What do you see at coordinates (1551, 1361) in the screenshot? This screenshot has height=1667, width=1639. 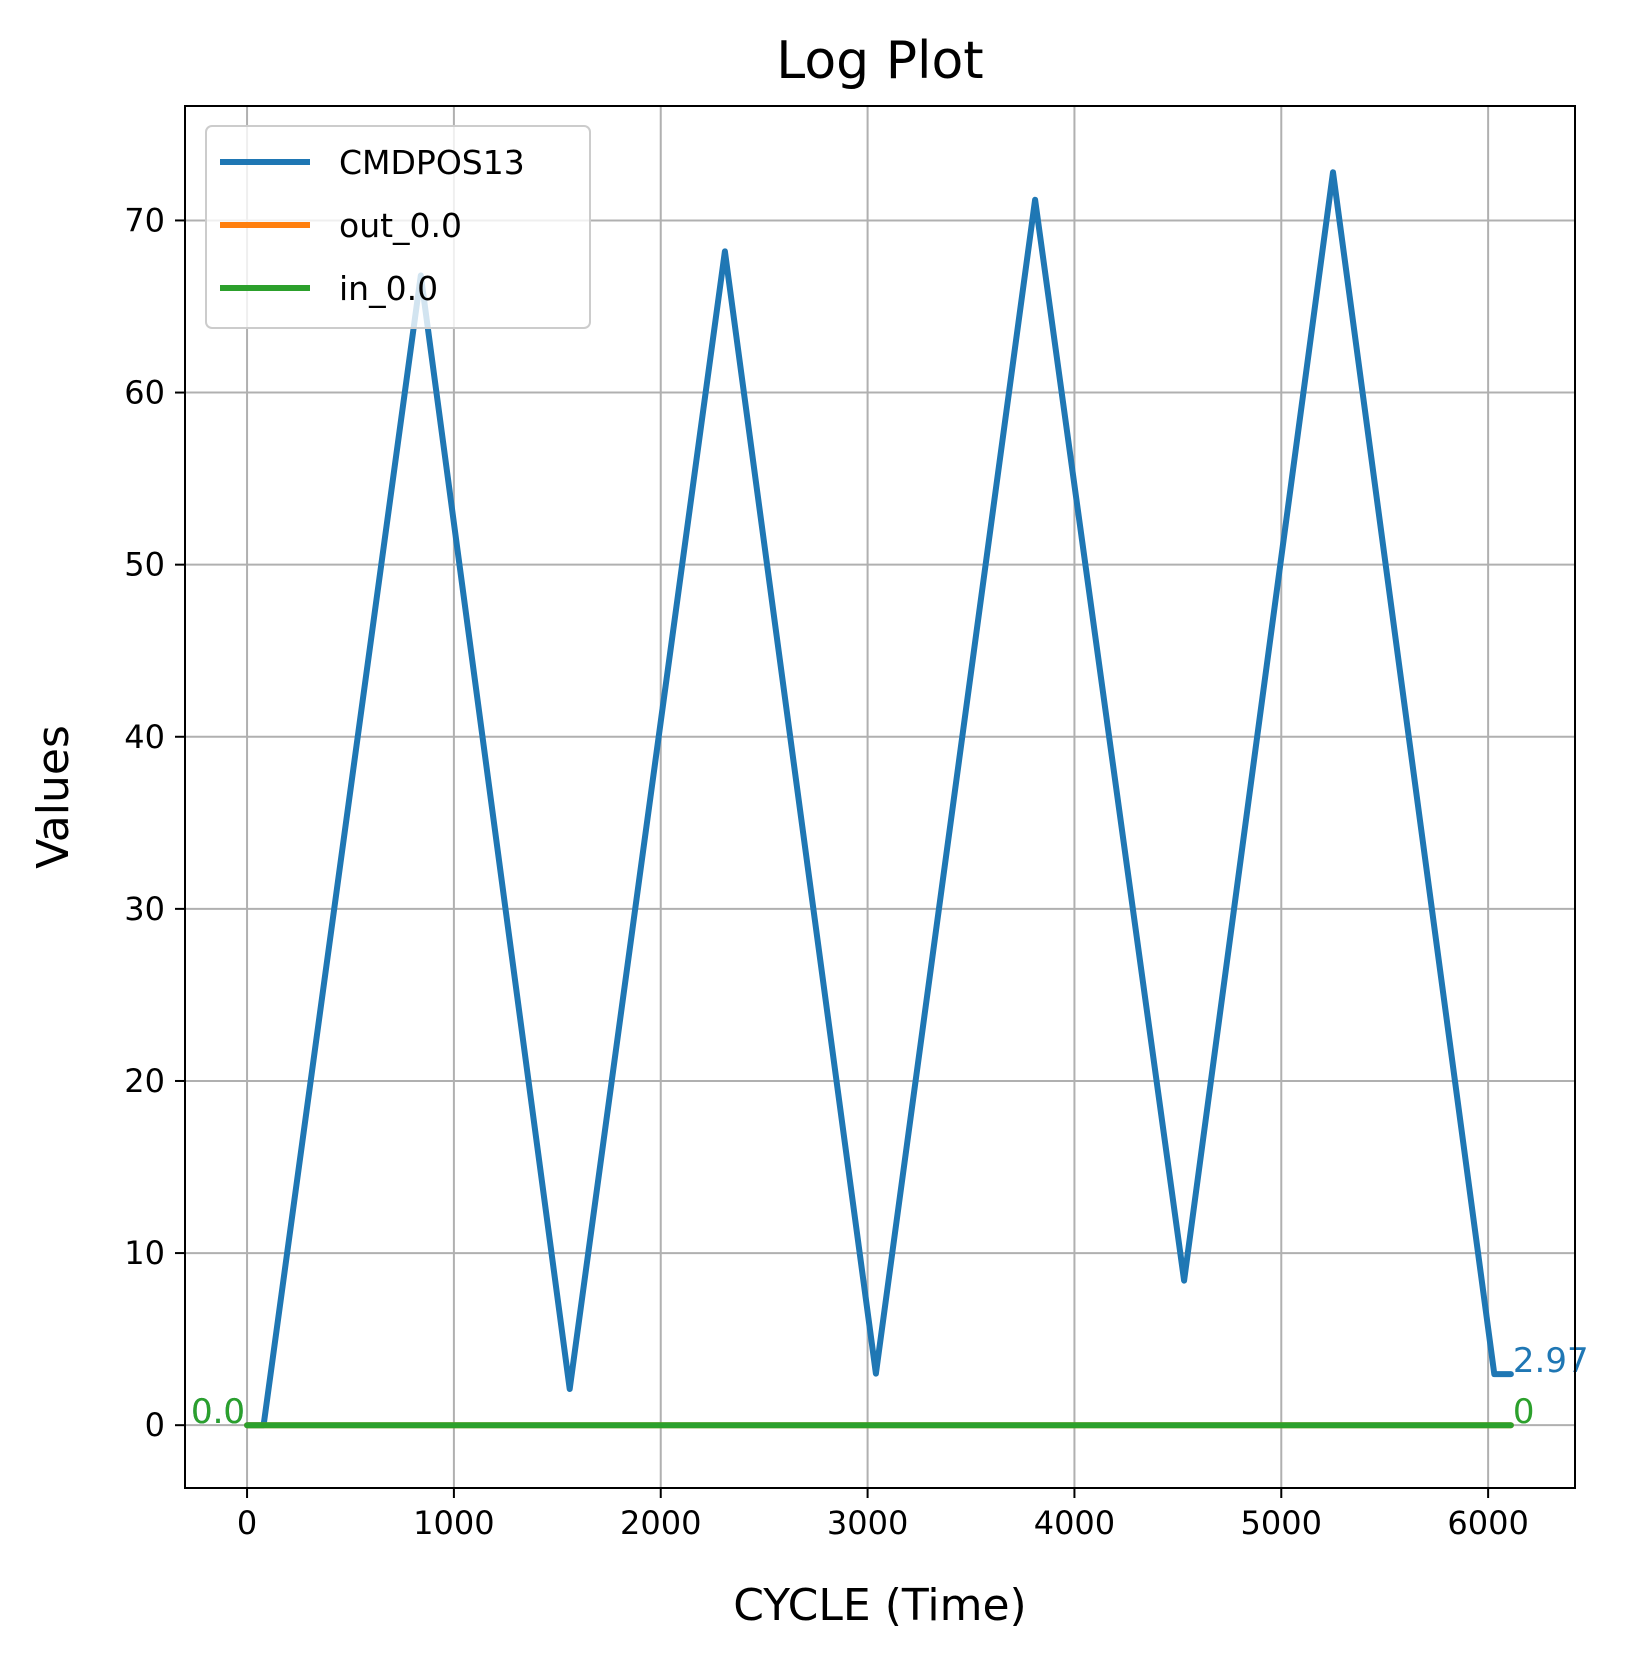 I see `end-annotation: 2.97` at bounding box center [1551, 1361].